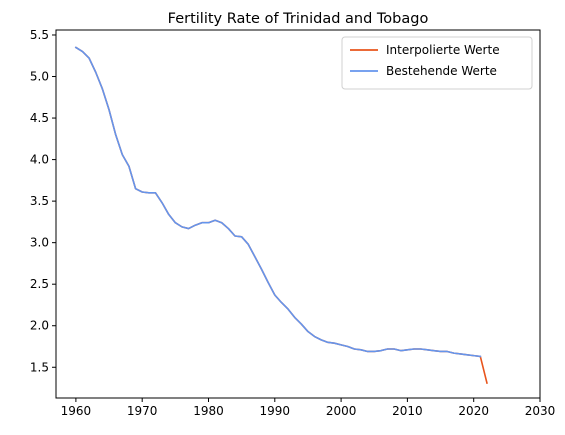  What do you see at coordinates (208, 411) in the screenshot?
I see `x-tick-label: 1980` at bounding box center [208, 411].